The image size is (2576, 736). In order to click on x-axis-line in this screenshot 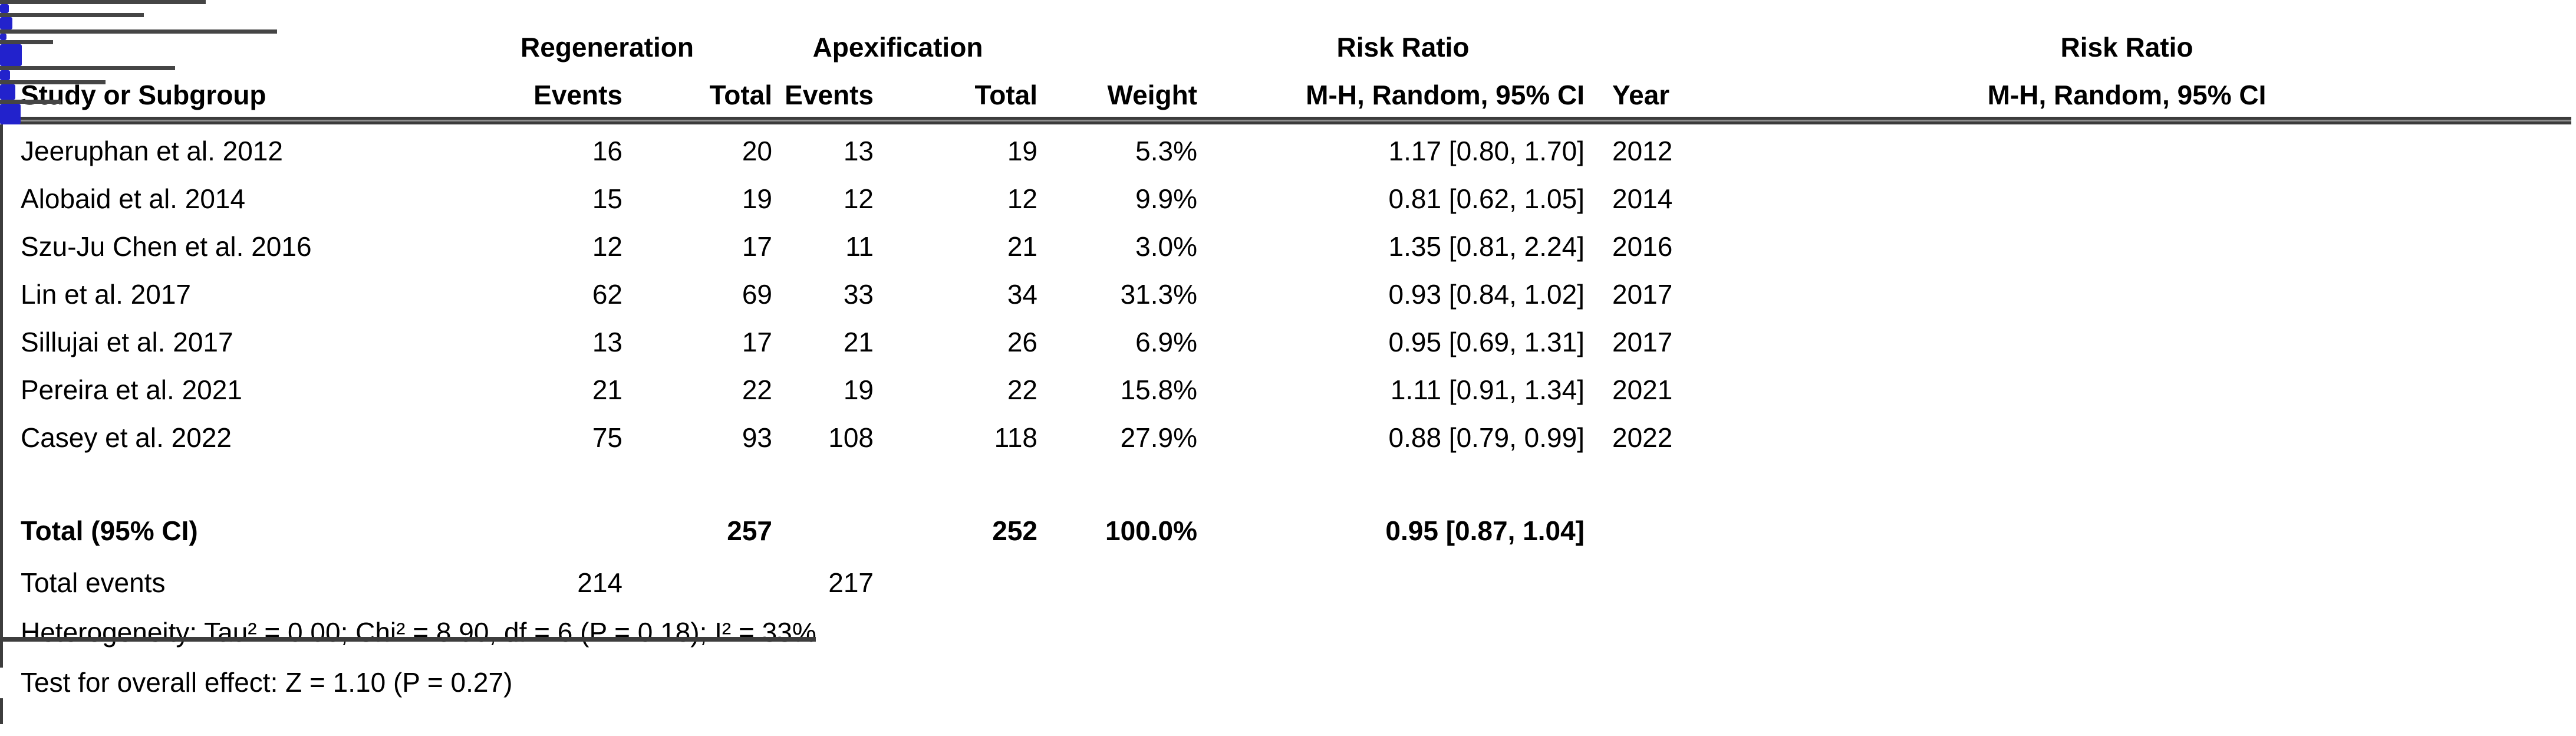, I will do `click(408, 639)`.